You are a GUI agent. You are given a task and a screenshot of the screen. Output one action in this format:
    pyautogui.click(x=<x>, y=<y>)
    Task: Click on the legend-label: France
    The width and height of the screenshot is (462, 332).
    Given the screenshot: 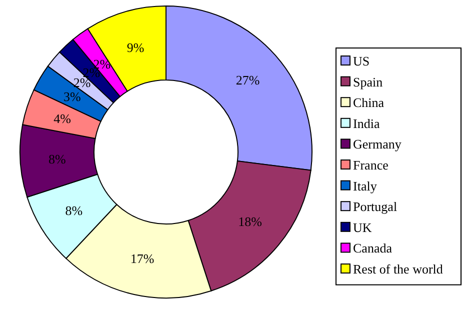 What is the action you would take?
    pyautogui.click(x=371, y=165)
    